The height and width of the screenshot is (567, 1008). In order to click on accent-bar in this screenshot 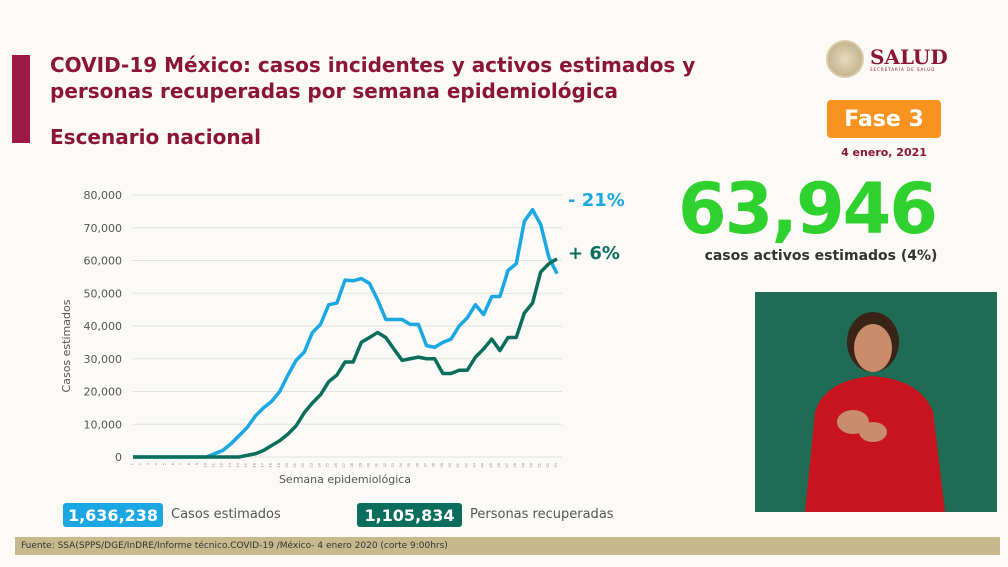, I will do `click(21, 99)`.